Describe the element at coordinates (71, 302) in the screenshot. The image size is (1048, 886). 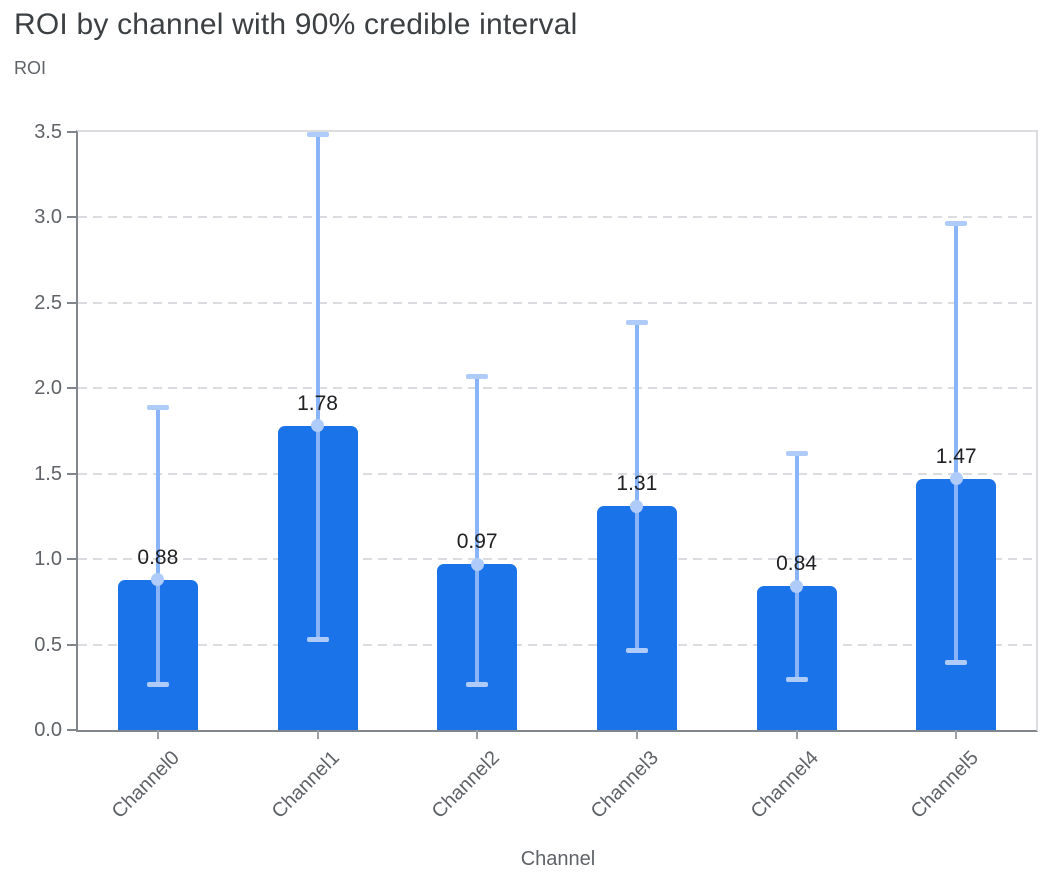
I see `y-axis-tick-2.5` at that location.